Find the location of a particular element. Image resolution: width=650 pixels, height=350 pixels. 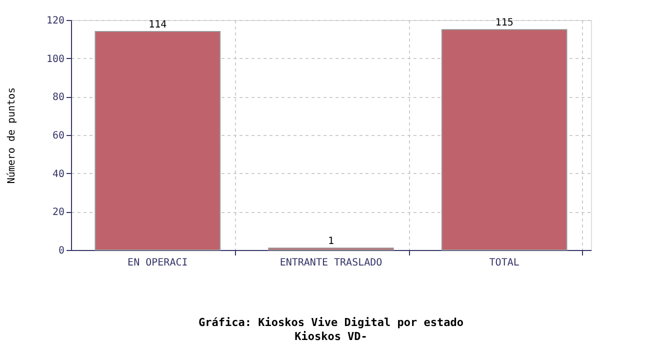

y-tick-label: 60 is located at coordinates (58, 136).